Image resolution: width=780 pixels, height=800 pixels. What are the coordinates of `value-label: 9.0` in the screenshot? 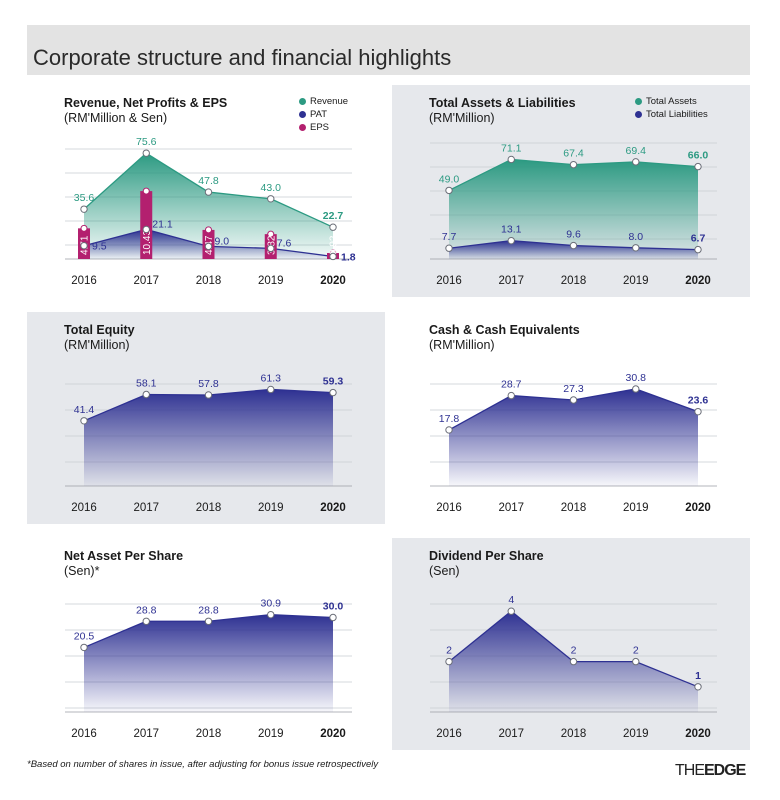 It's located at (222, 241).